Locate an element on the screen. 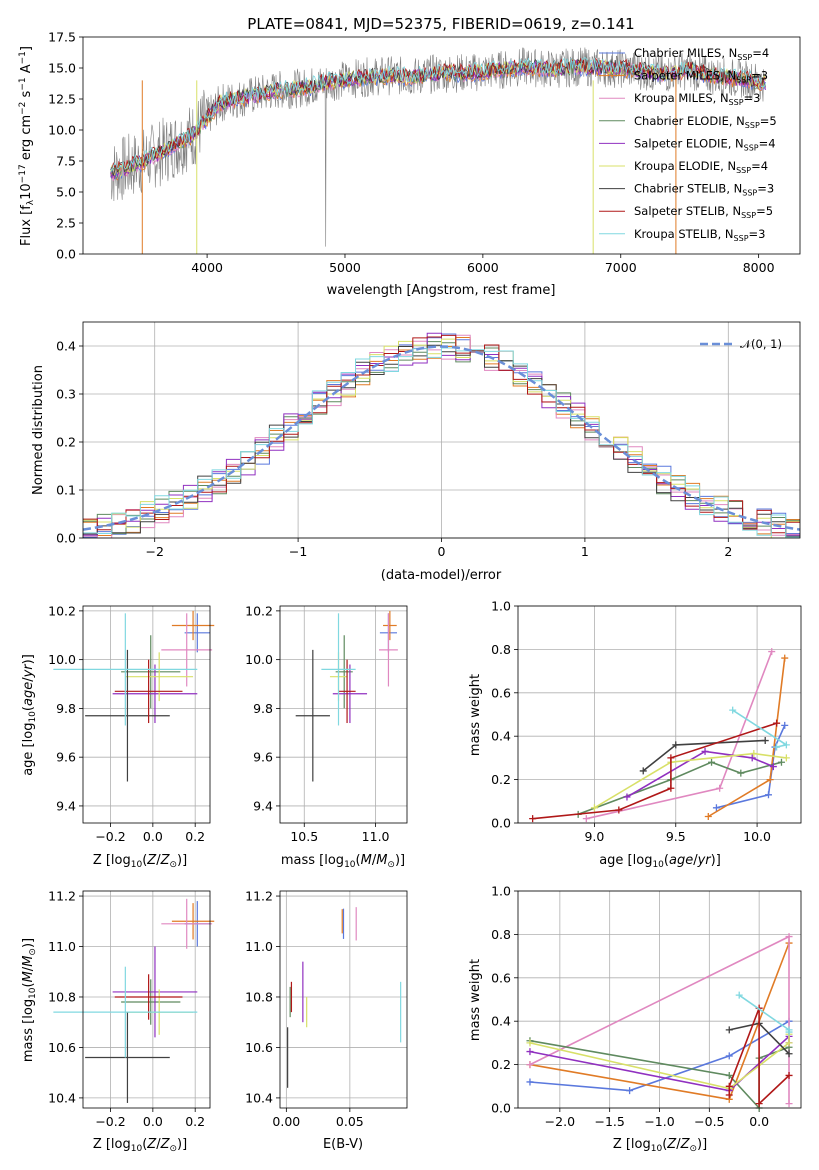 The height and width of the screenshot is (1170, 819). legend-entry: Chabrier MILES, NSSP=4 is located at coordinates (701, 54).